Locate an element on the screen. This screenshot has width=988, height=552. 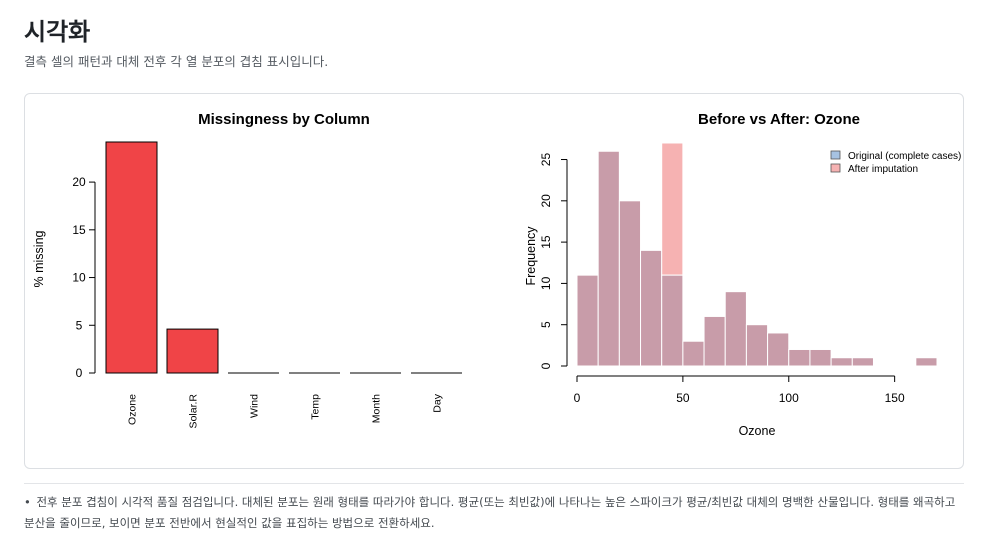
x-tick-label: 0 is located at coordinates (577, 398).